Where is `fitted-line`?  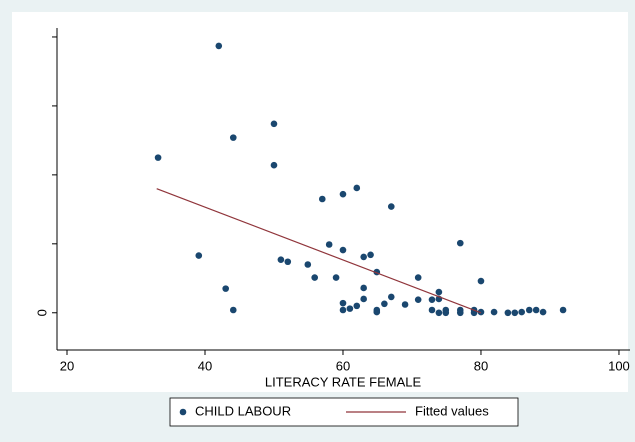
fitted-line is located at coordinates (319, 251).